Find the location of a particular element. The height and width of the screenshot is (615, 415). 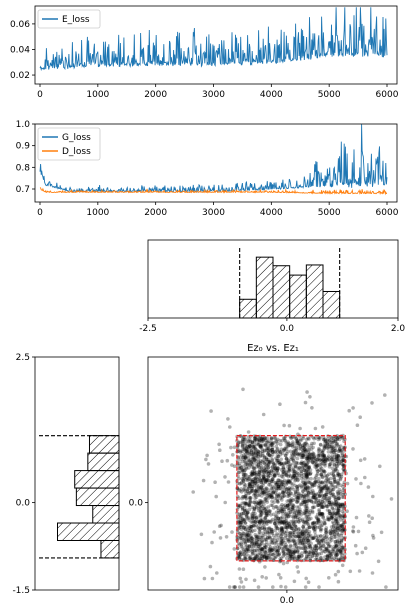

z0-x-tick-label: -2.5 is located at coordinates (148, 329).